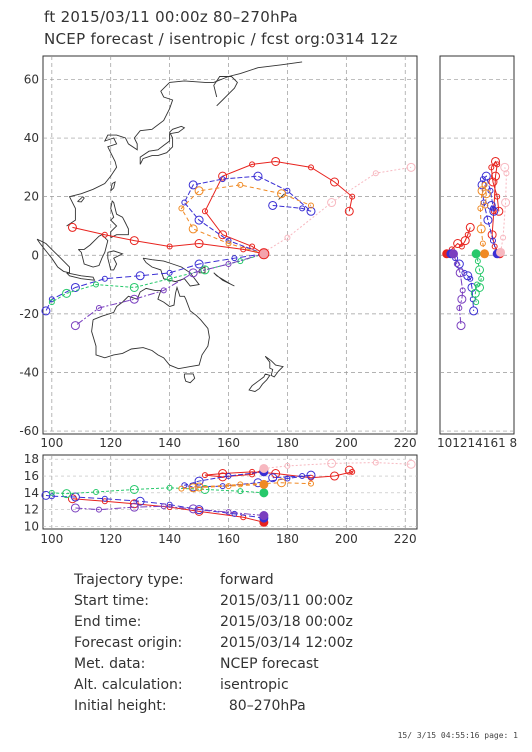  Describe the element at coordinates (213, 706) in the screenshot. I see `info-row: Initial height: 80–270hPa` at that location.